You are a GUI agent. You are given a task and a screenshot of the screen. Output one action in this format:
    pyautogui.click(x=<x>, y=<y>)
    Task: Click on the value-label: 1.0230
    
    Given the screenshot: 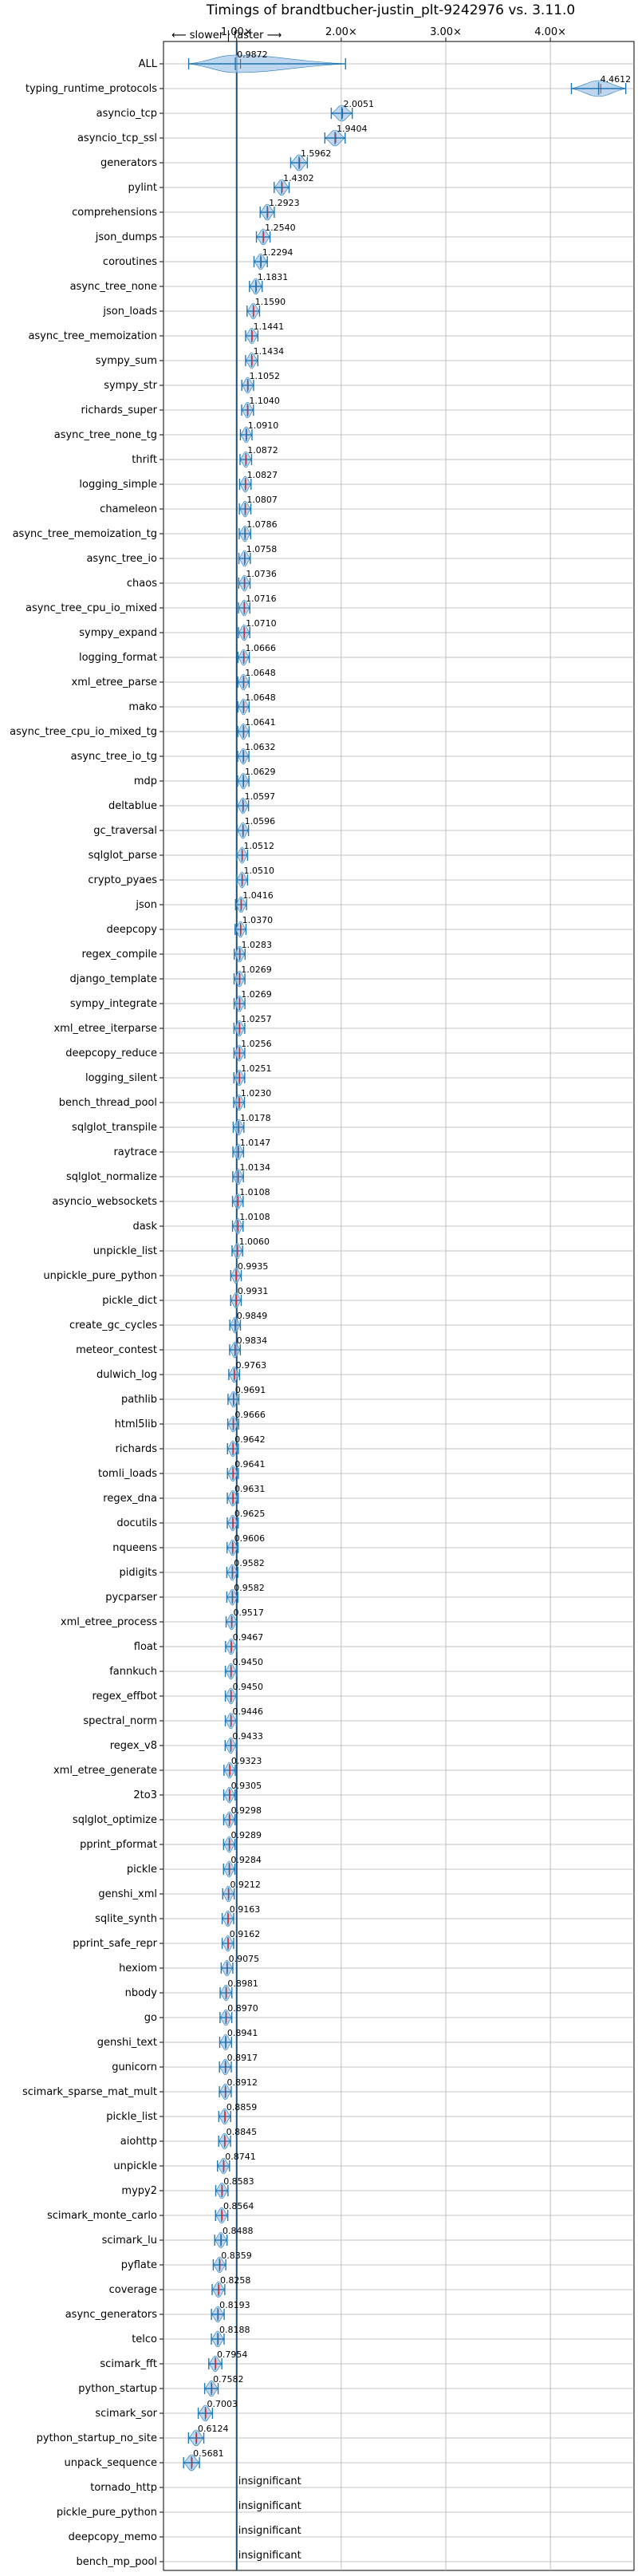 What is the action you would take?
    pyautogui.click(x=257, y=1093)
    